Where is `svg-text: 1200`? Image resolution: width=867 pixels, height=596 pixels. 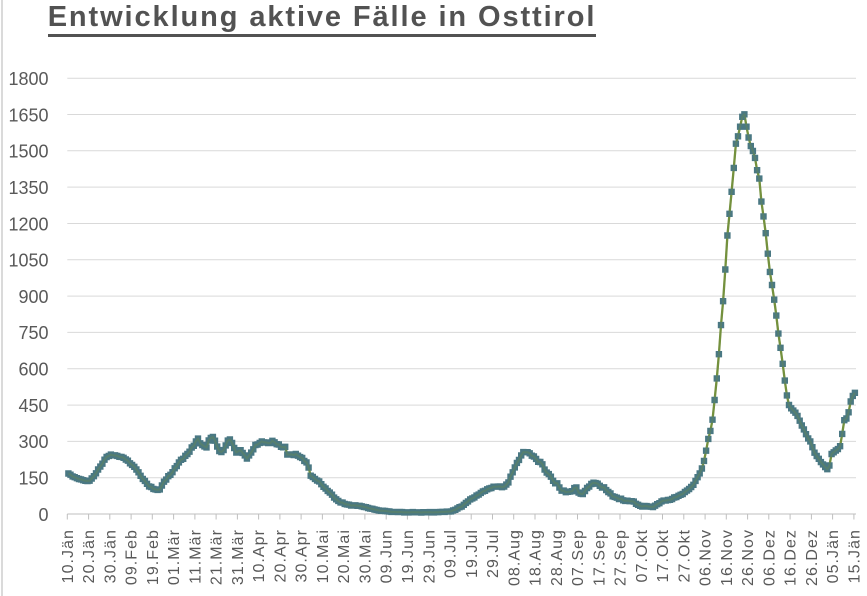 svg-text: 1200 is located at coordinates (28, 224).